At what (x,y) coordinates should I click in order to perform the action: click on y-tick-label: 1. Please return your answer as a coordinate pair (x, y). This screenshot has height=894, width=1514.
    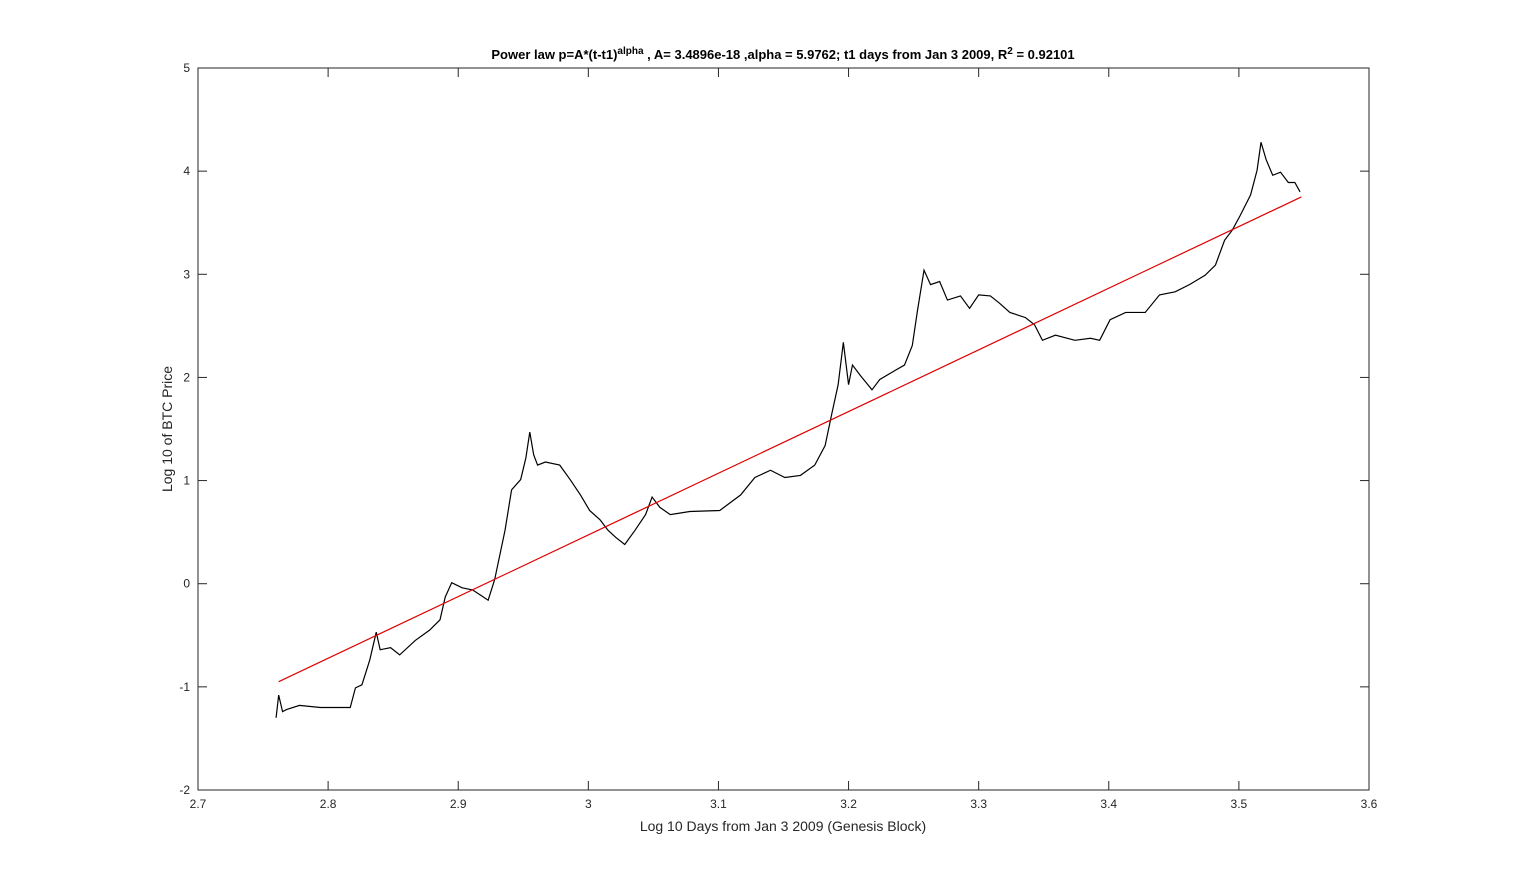
    Looking at the image, I should click on (186, 481).